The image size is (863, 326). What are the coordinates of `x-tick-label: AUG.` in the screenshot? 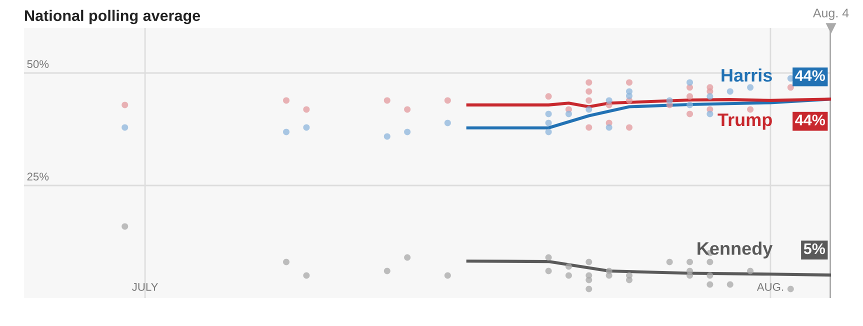 It's located at (770, 287).